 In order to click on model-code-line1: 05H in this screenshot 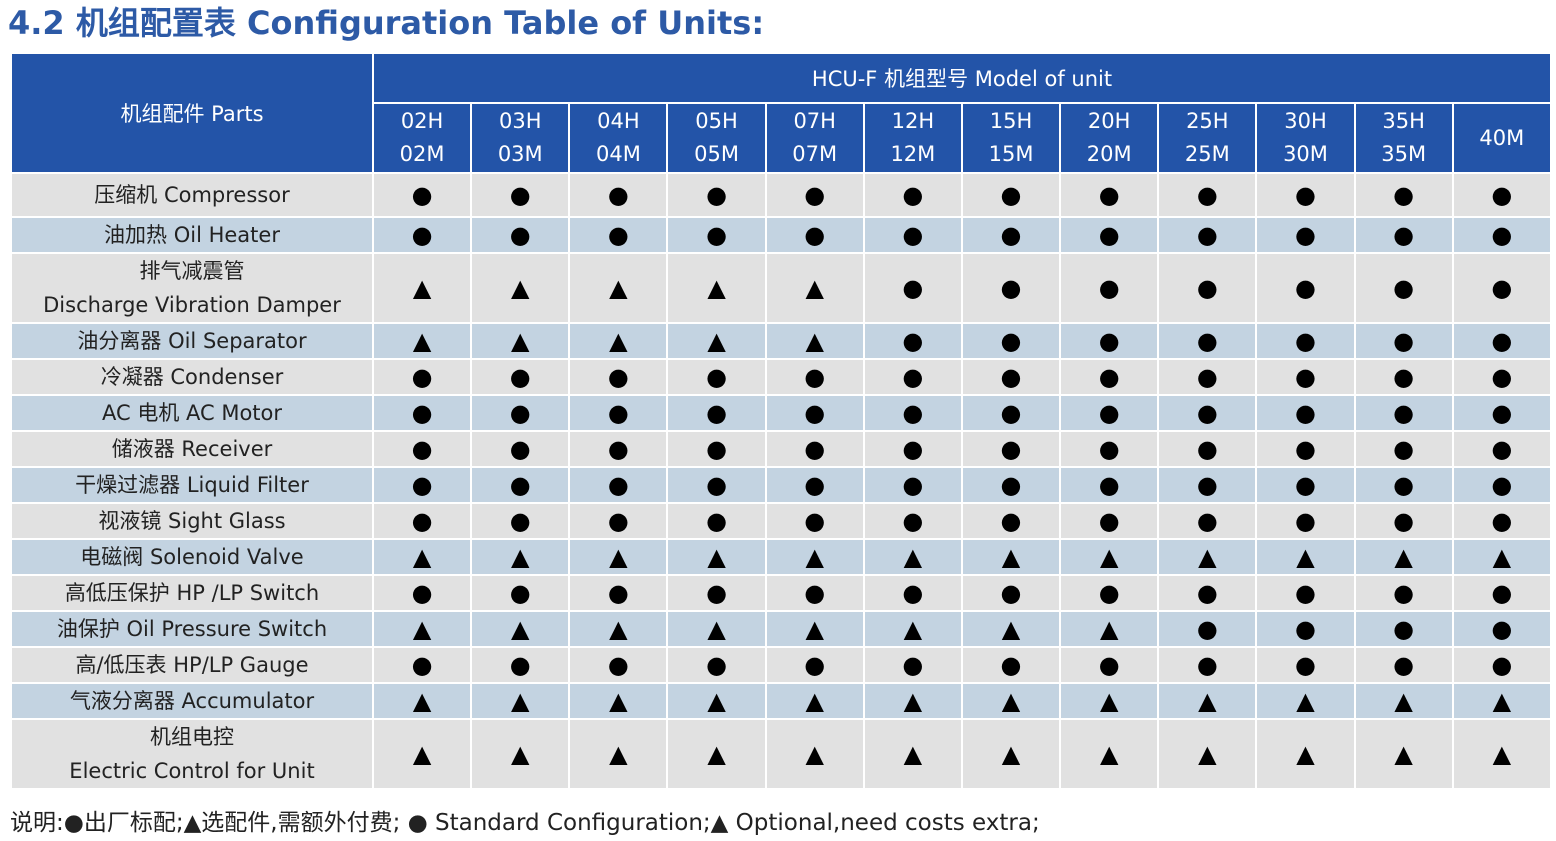, I will do `click(716, 121)`.